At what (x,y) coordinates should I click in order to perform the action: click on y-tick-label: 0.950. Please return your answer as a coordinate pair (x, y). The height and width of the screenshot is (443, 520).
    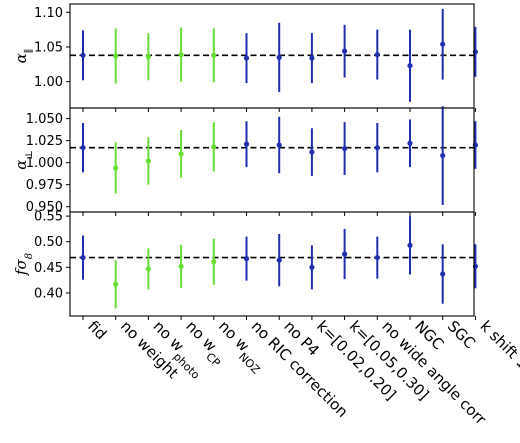
    Looking at the image, I should click on (44, 207).